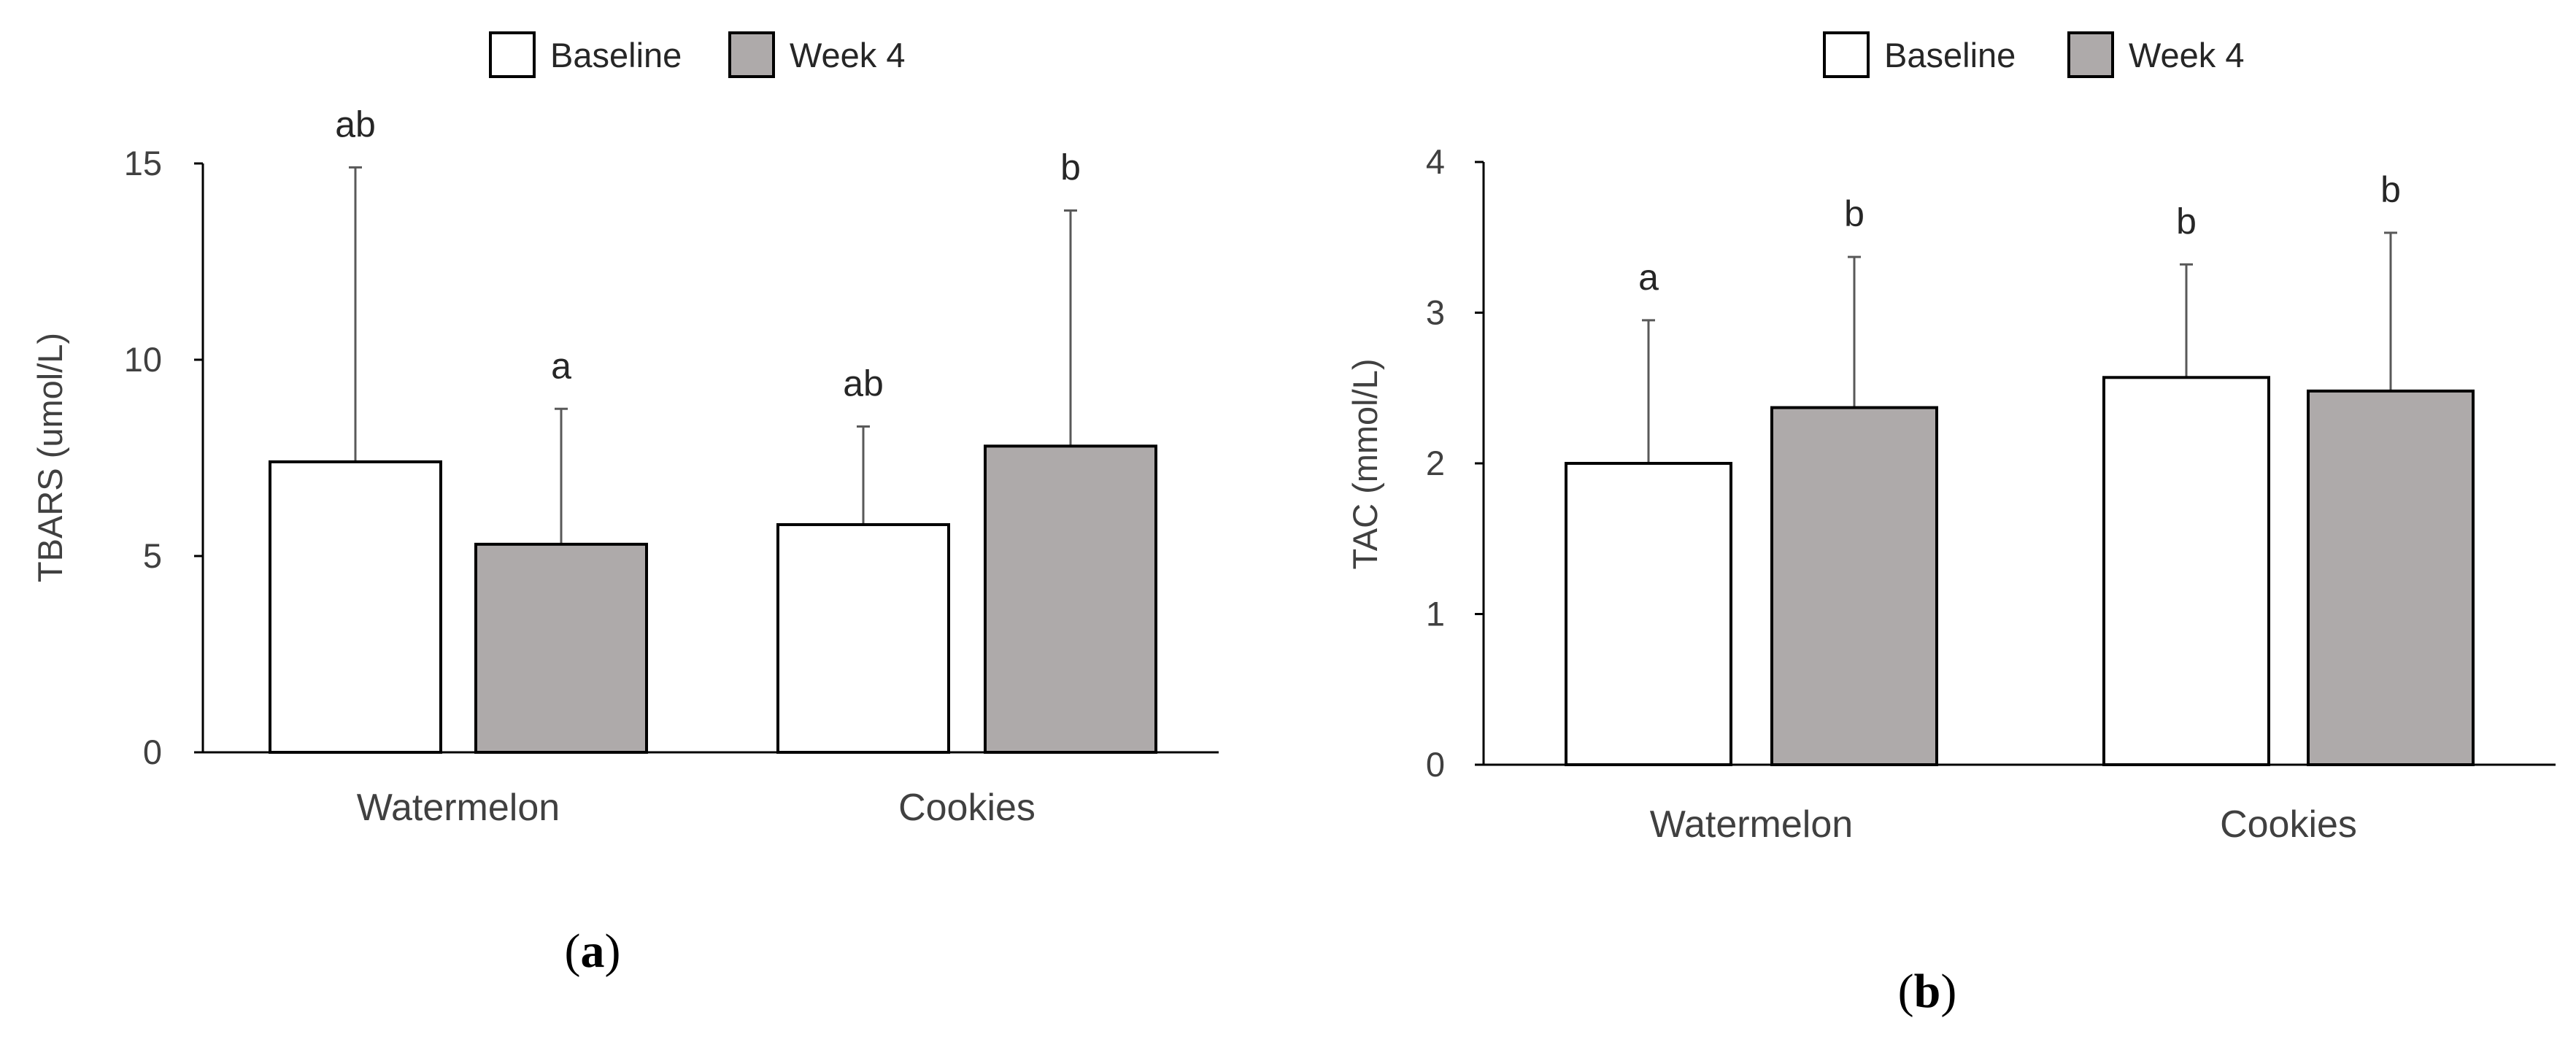 The height and width of the screenshot is (1042, 2576). I want to click on y-tick-label: 2, so click(1435, 463).